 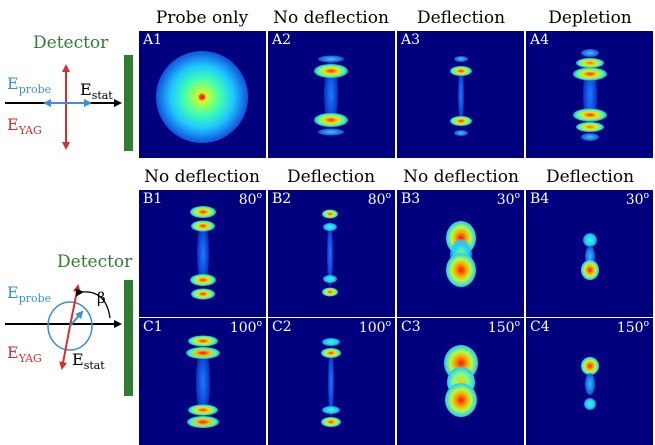 I want to click on panel-c2: C2 100o, so click(x=331, y=381).